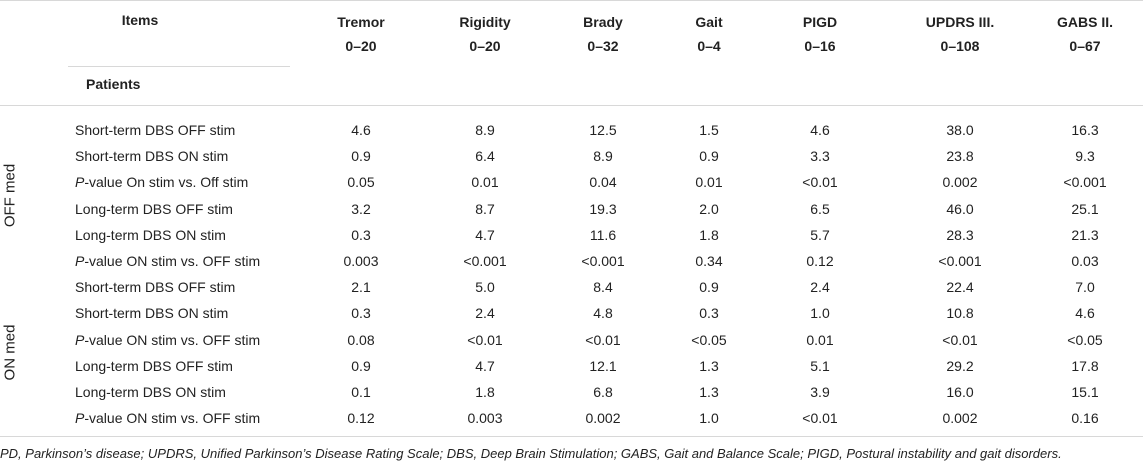 The image size is (1143, 469). I want to click on table-cell: 16.0, so click(960, 392).